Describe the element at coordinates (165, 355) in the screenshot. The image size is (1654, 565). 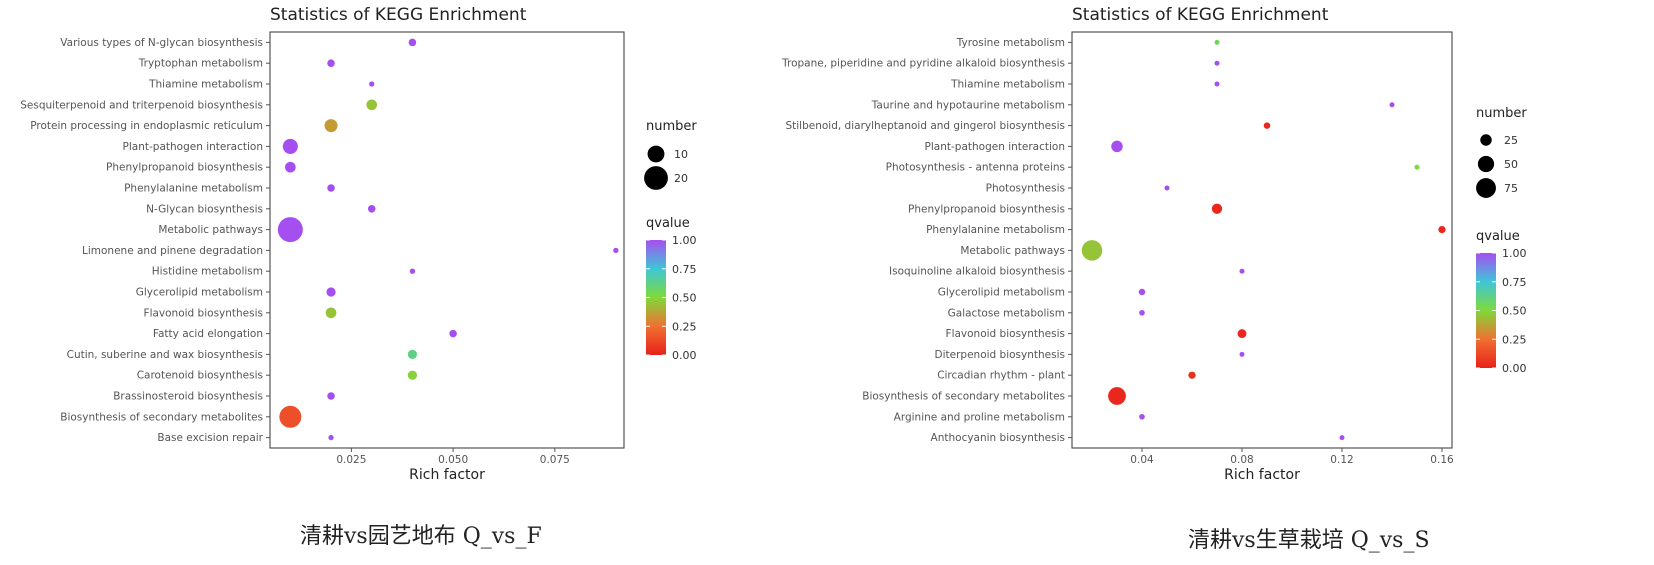
I see `category-label: Cutin, suberine and wax biosynthesis` at that location.